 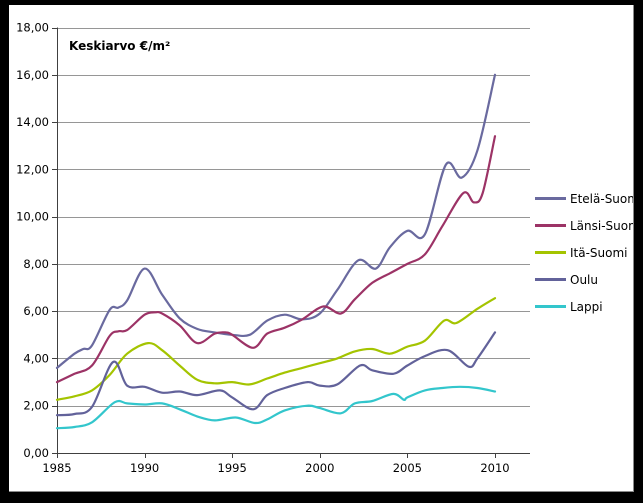 I want to click on y-tick-label: 8,00, so click(x=36, y=264).